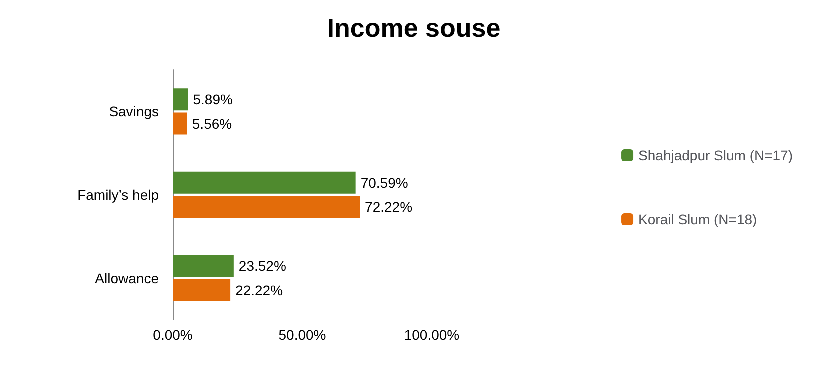 This screenshot has width=828, height=375. Describe the element at coordinates (432, 335) in the screenshot. I see `x-tick-label: 100.00%` at that location.